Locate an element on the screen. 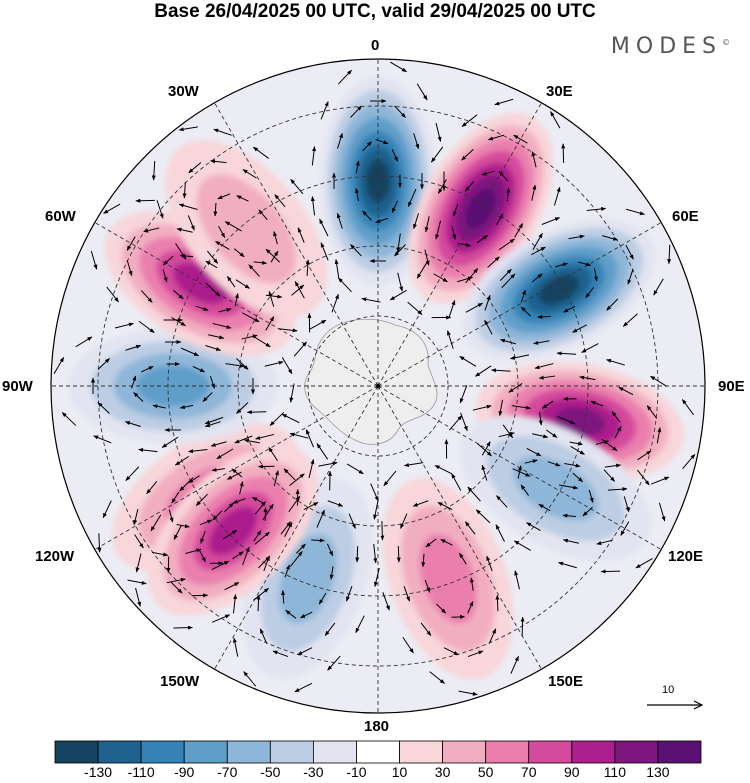 This screenshot has width=750, height=783. lon-label-150w: 150W is located at coordinates (180, 681).